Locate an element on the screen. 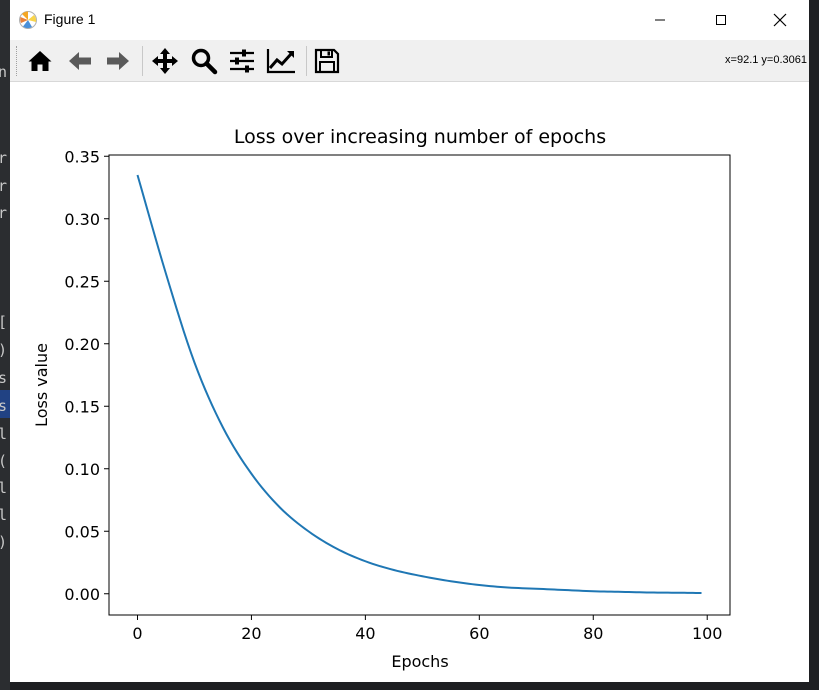  zoom-icon is located at coordinates (204, 61).